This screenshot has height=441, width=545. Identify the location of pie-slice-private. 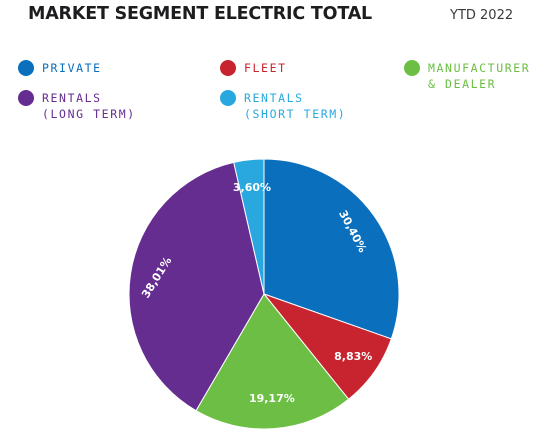
(331, 249).